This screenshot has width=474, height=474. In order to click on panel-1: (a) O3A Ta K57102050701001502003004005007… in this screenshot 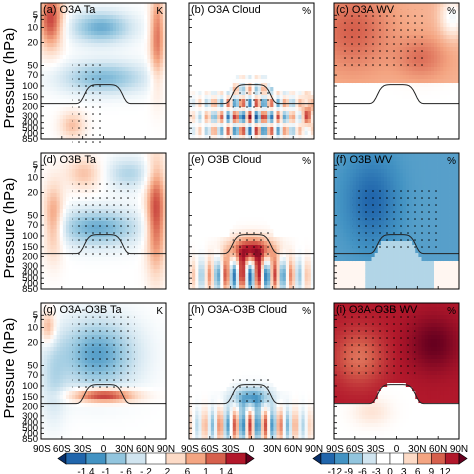, I will do `click(94, 74)`.